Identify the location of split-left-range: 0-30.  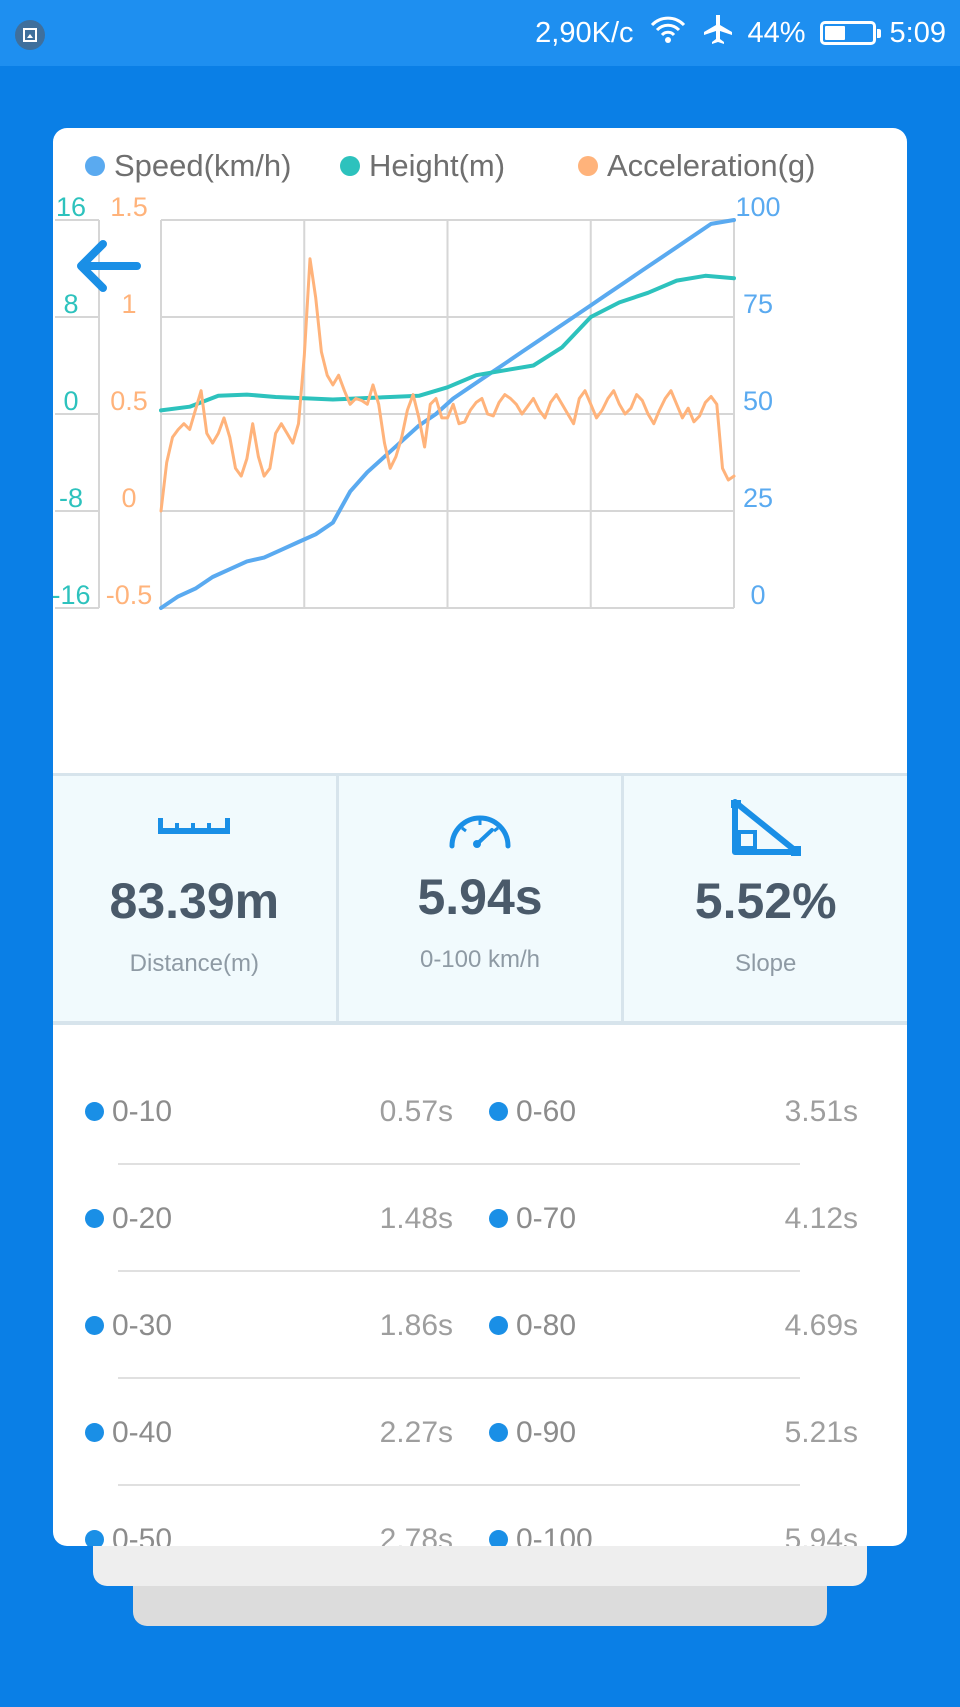
(128, 1325).